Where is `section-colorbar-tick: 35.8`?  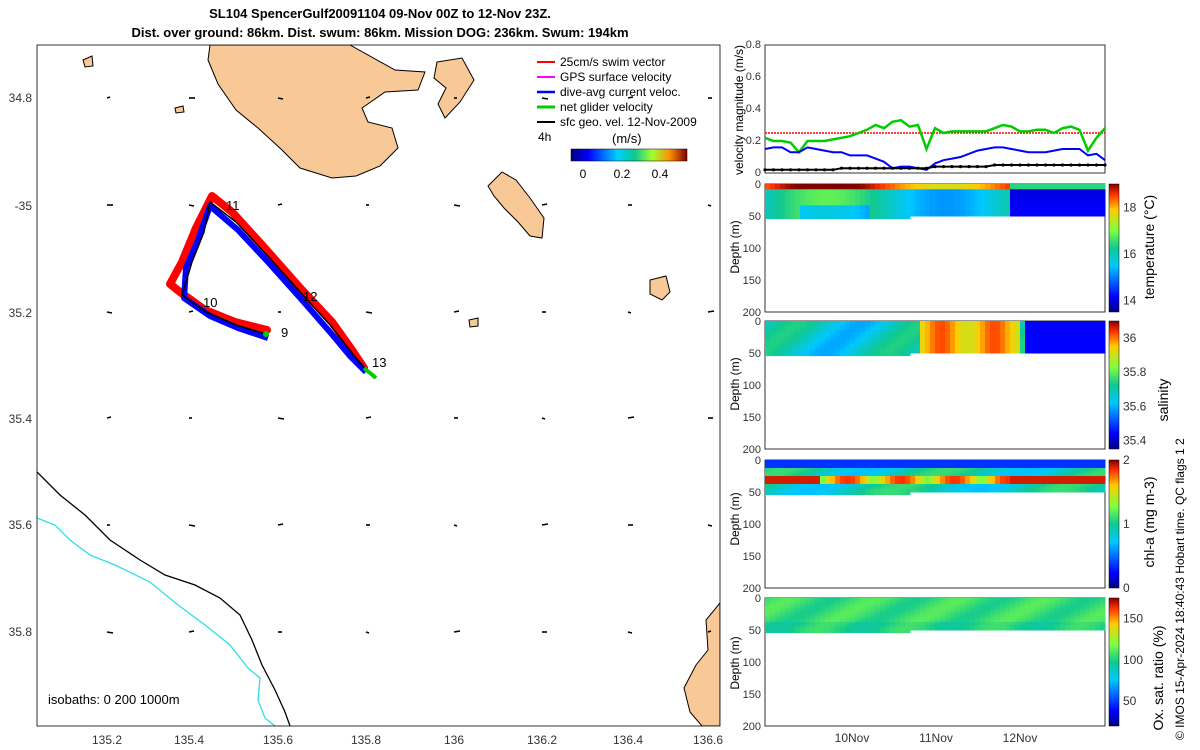 section-colorbar-tick: 35.8 is located at coordinates (1135, 372).